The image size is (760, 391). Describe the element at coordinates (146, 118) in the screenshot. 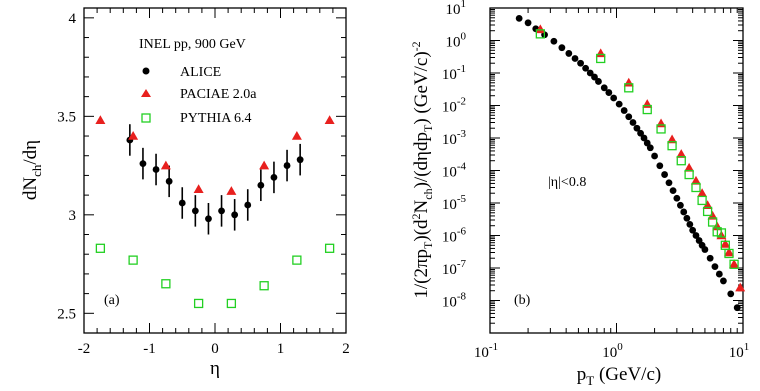

I see `legend-pythia-marker` at that location.